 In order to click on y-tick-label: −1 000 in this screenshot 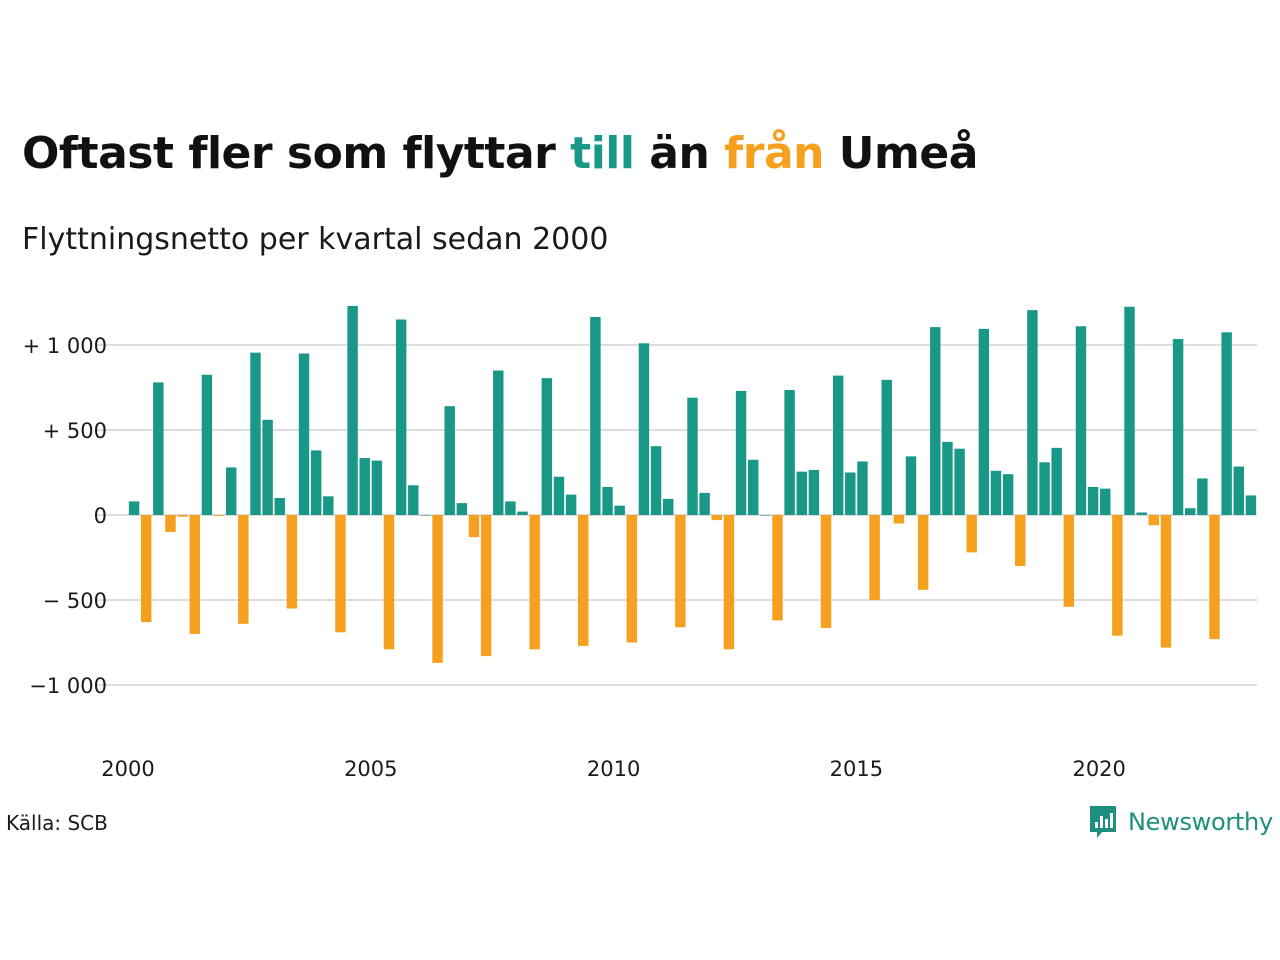, I will do `click(68, 686)`.